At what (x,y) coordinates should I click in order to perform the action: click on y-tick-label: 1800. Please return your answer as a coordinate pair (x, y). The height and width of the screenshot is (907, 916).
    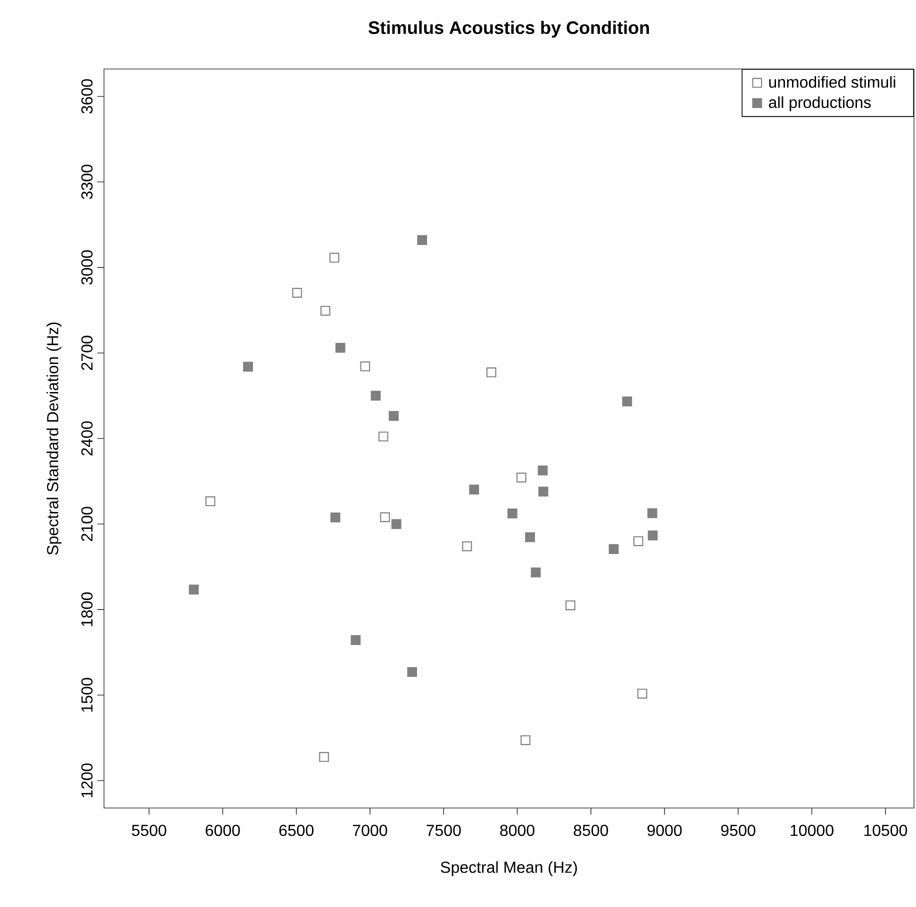
    Looking at the image, I should click on (87, 609).